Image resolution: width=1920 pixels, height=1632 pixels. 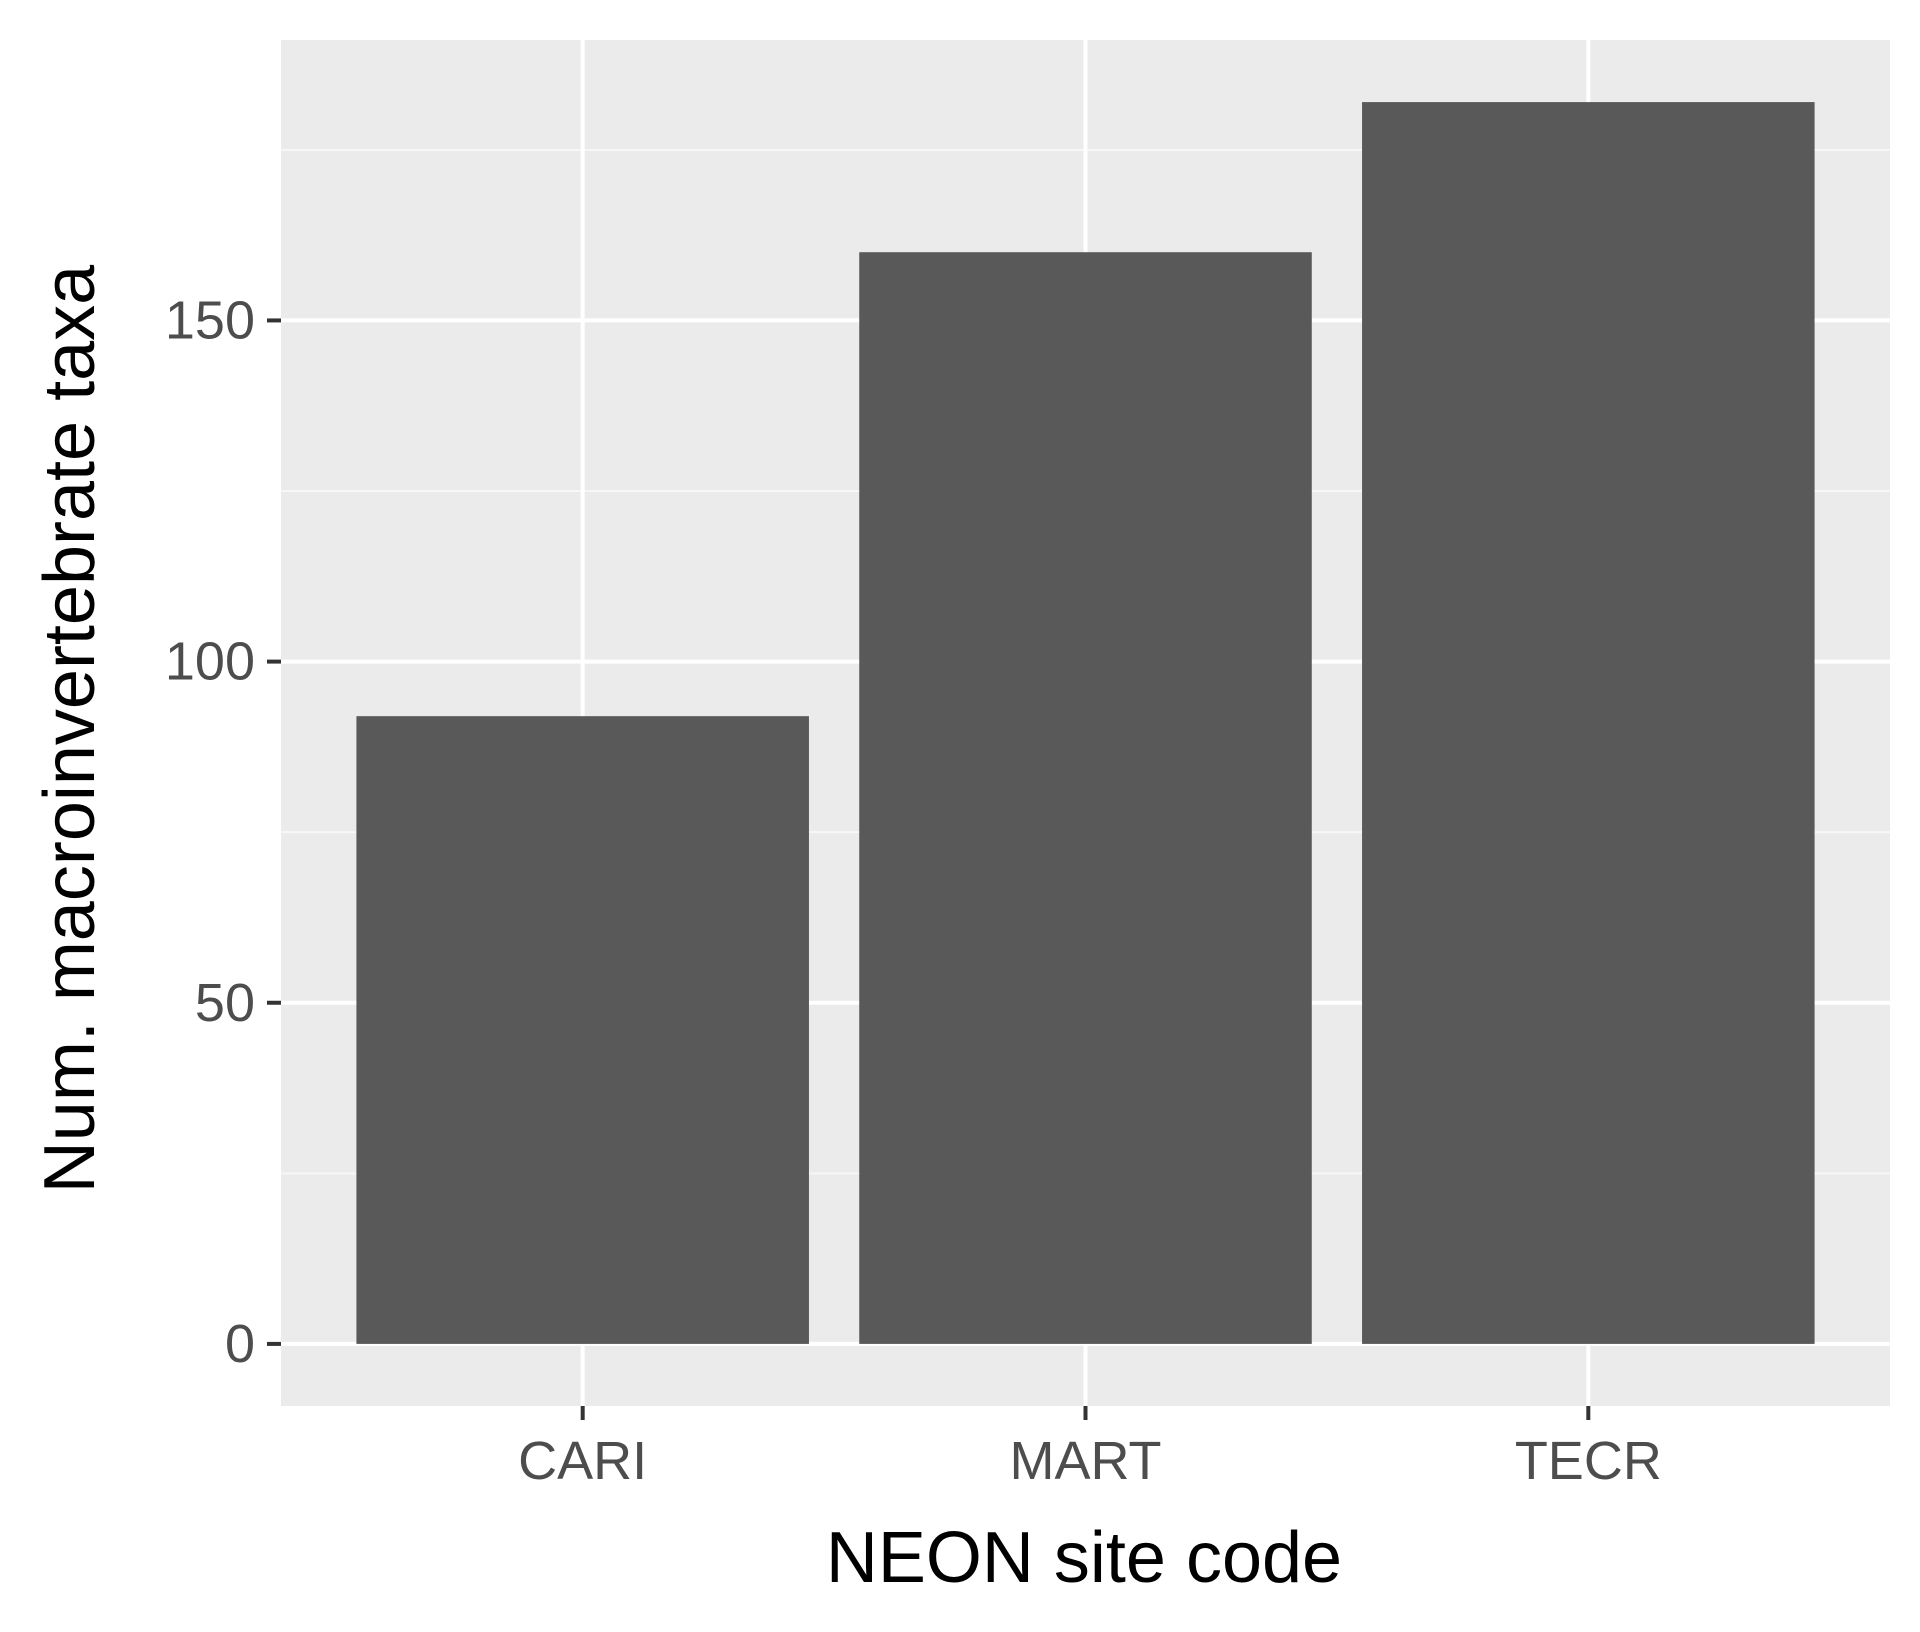 What do you see at coordinates (210, 320) in the screenshot?
I see `y-tick-label: 150` at bounding box center [210, 320].